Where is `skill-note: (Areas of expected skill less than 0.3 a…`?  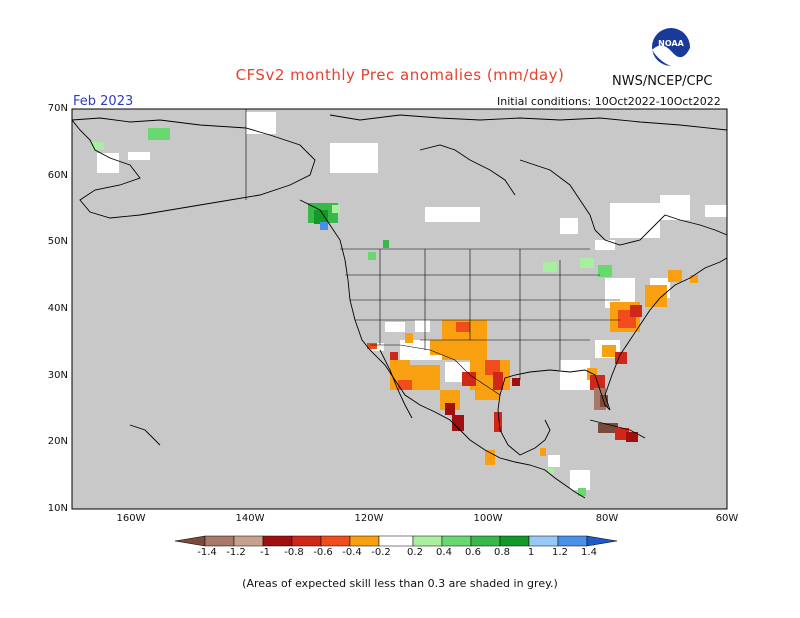
skill-note: (Areas of expected skill less than 0.3 a… is located at coordinates (400, 583).